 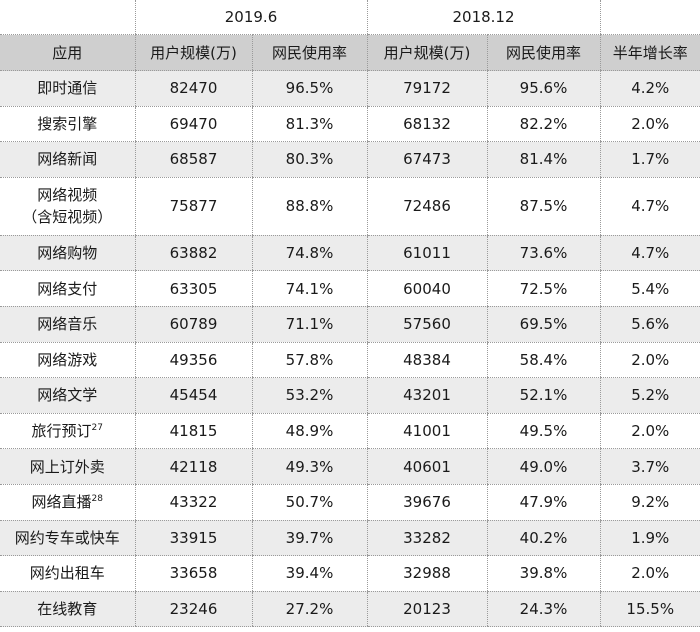 What do you see at coordinates (193, 573) in the screenshot?
I see `cell-users-2019: 33658` at bounding box center [193, 573].